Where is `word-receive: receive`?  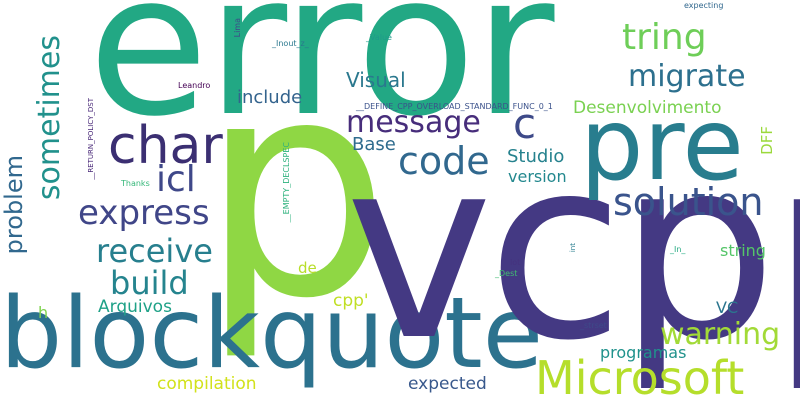 word-receive: receive is located at coordinates (154, 251).